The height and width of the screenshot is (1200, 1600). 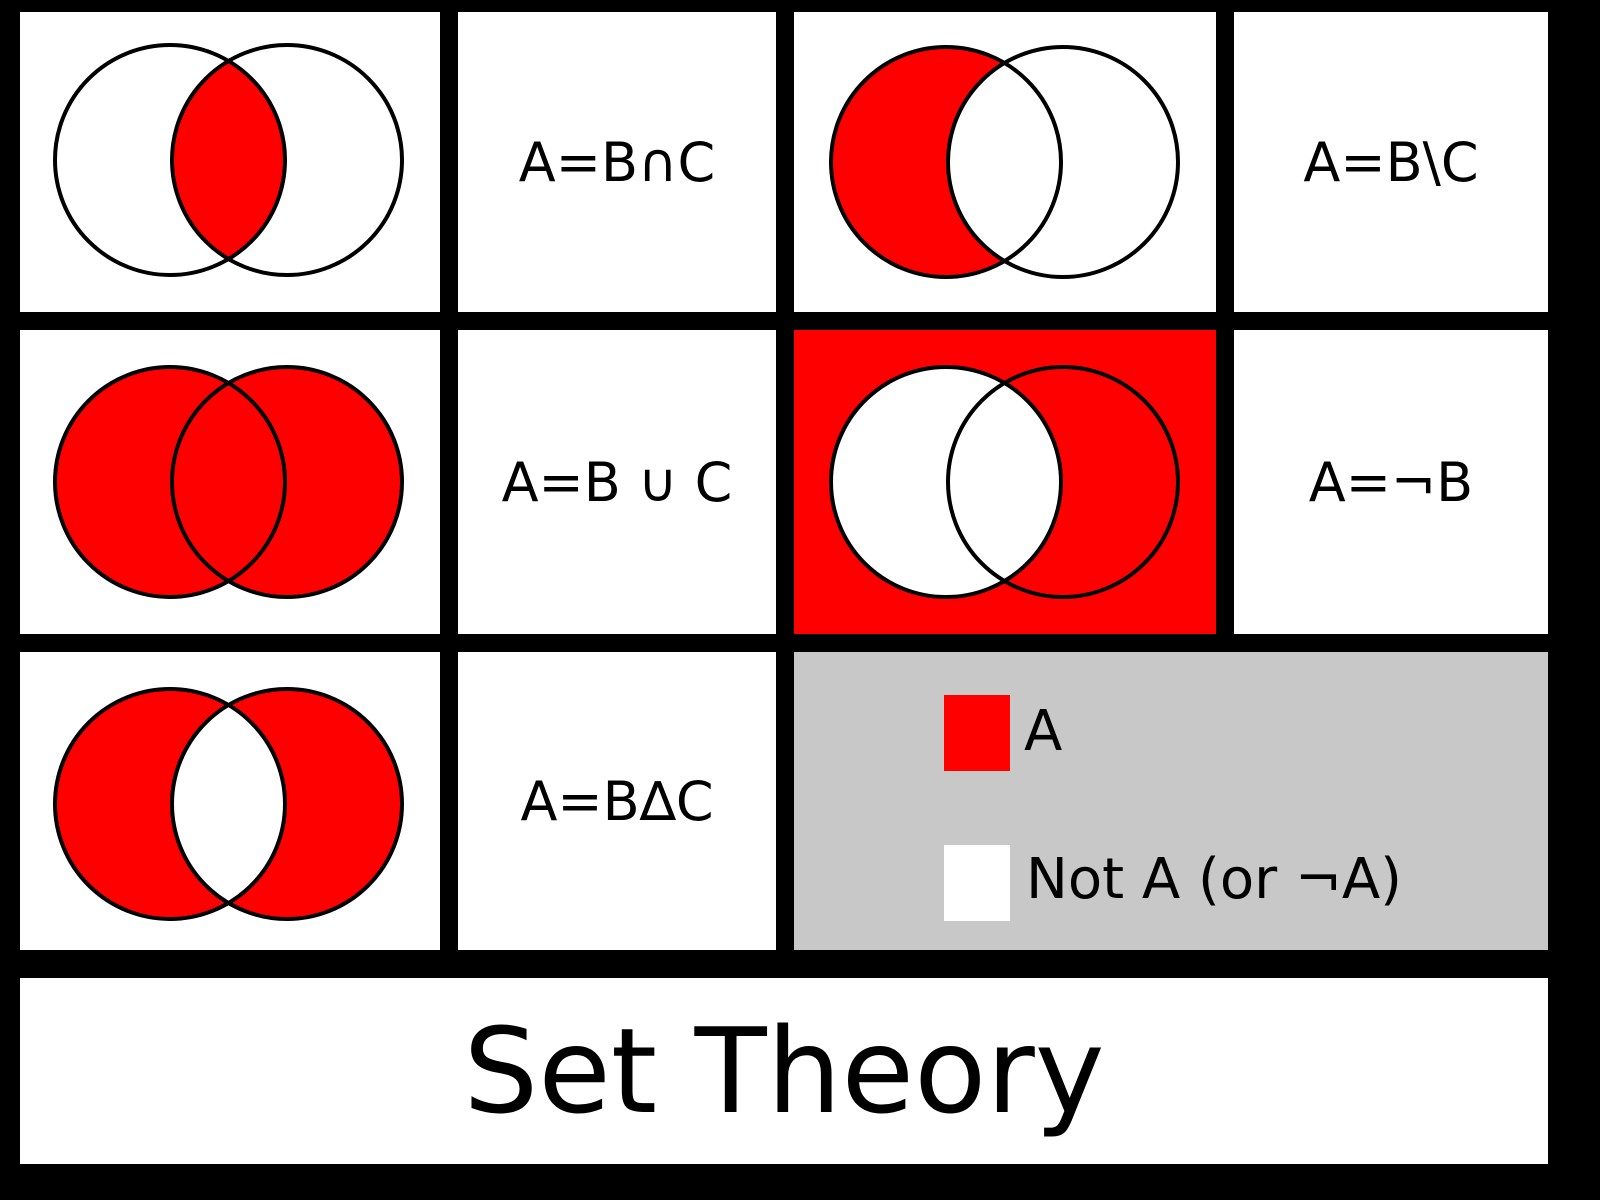 I want to click on union-formula: A=B ∪ C, so click(x=617, y=482).